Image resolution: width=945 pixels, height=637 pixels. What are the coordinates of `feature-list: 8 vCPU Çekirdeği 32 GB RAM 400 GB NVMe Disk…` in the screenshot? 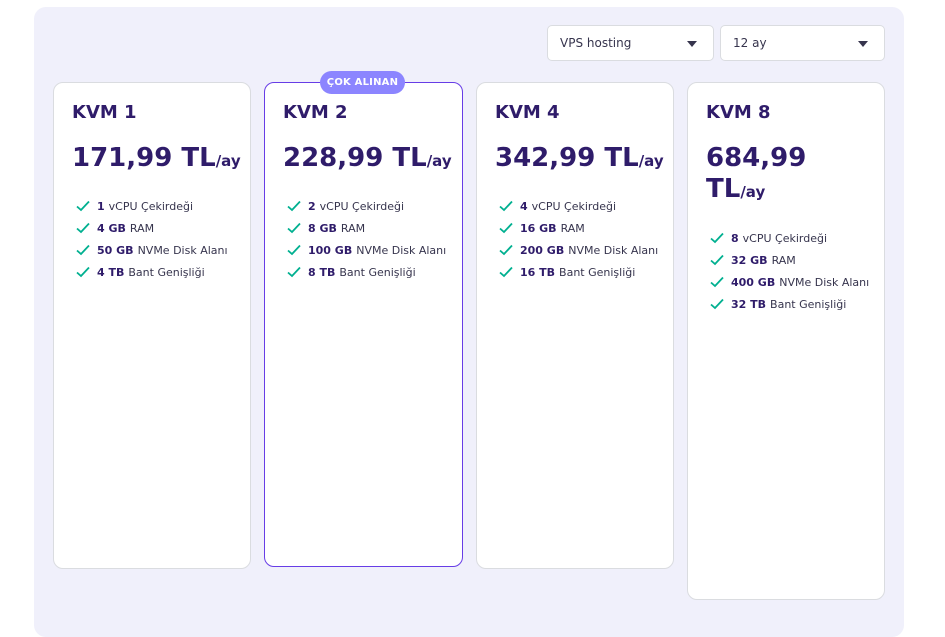 It's located at (789, 271).